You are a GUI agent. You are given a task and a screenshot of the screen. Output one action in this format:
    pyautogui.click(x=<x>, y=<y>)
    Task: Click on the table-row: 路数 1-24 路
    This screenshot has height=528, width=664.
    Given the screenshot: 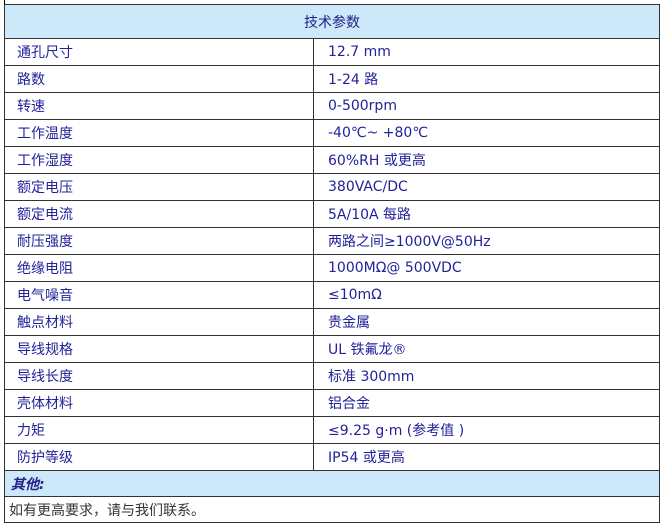 What is the action you would take?
    pyautogui.click(x=332, y=79)
    